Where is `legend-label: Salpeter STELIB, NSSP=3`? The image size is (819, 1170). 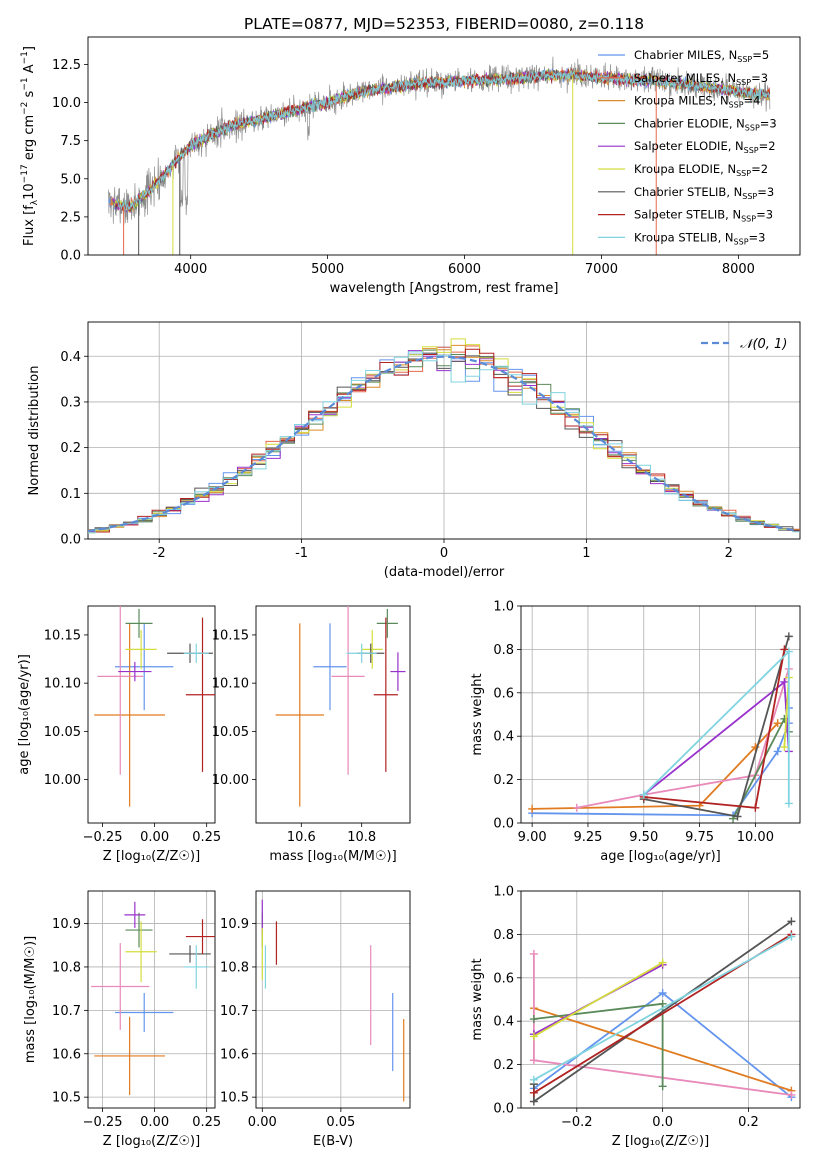 legend-label: Salpeter STELIB, NSSP=3 is located at coordinates (703, 216).